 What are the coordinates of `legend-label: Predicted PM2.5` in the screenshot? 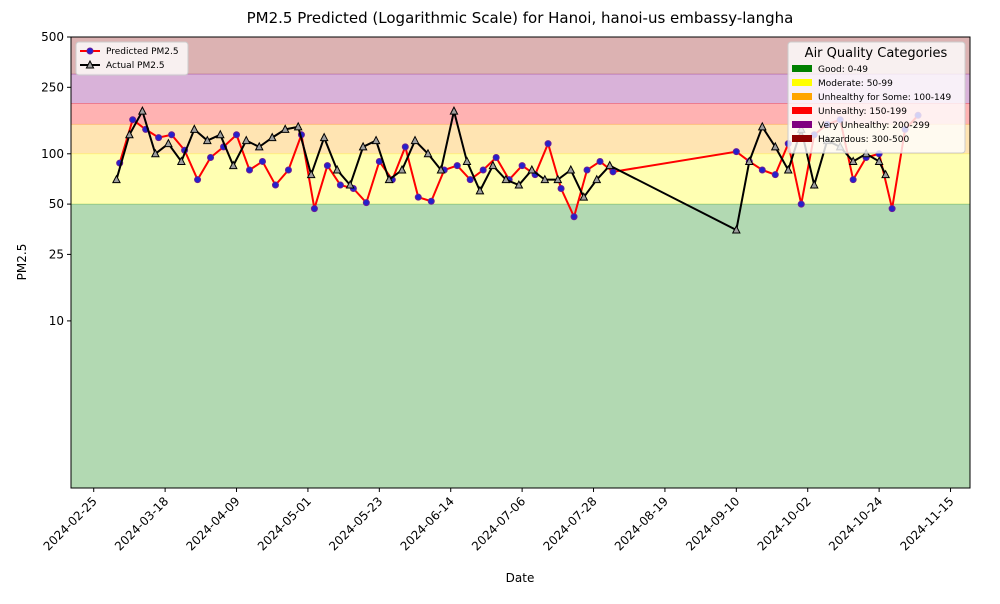 It's located at (142, 52).